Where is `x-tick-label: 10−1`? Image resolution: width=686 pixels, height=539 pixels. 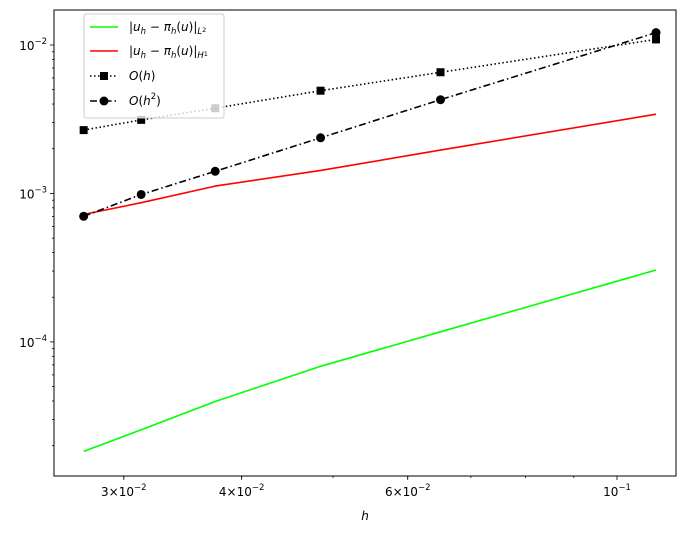
x-tick-label: 10−1 is located at coordinates (617, 491).